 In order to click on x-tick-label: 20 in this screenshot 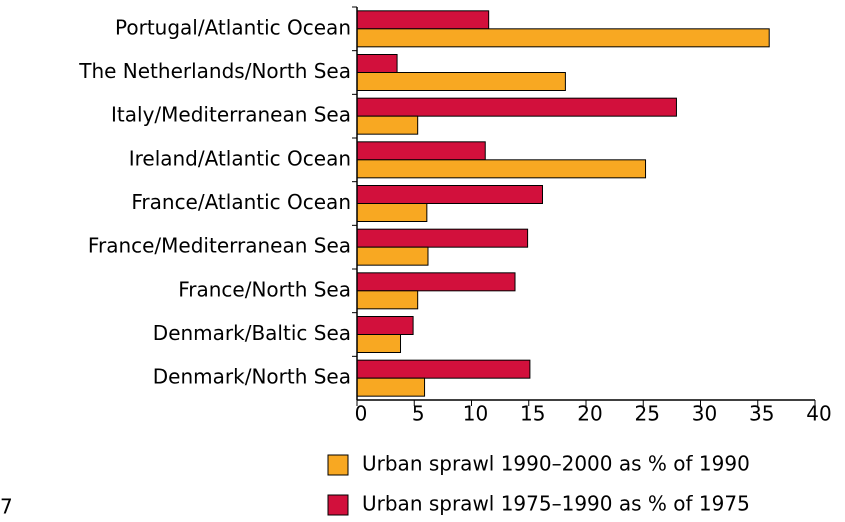, I will do `click(589, 414)`.